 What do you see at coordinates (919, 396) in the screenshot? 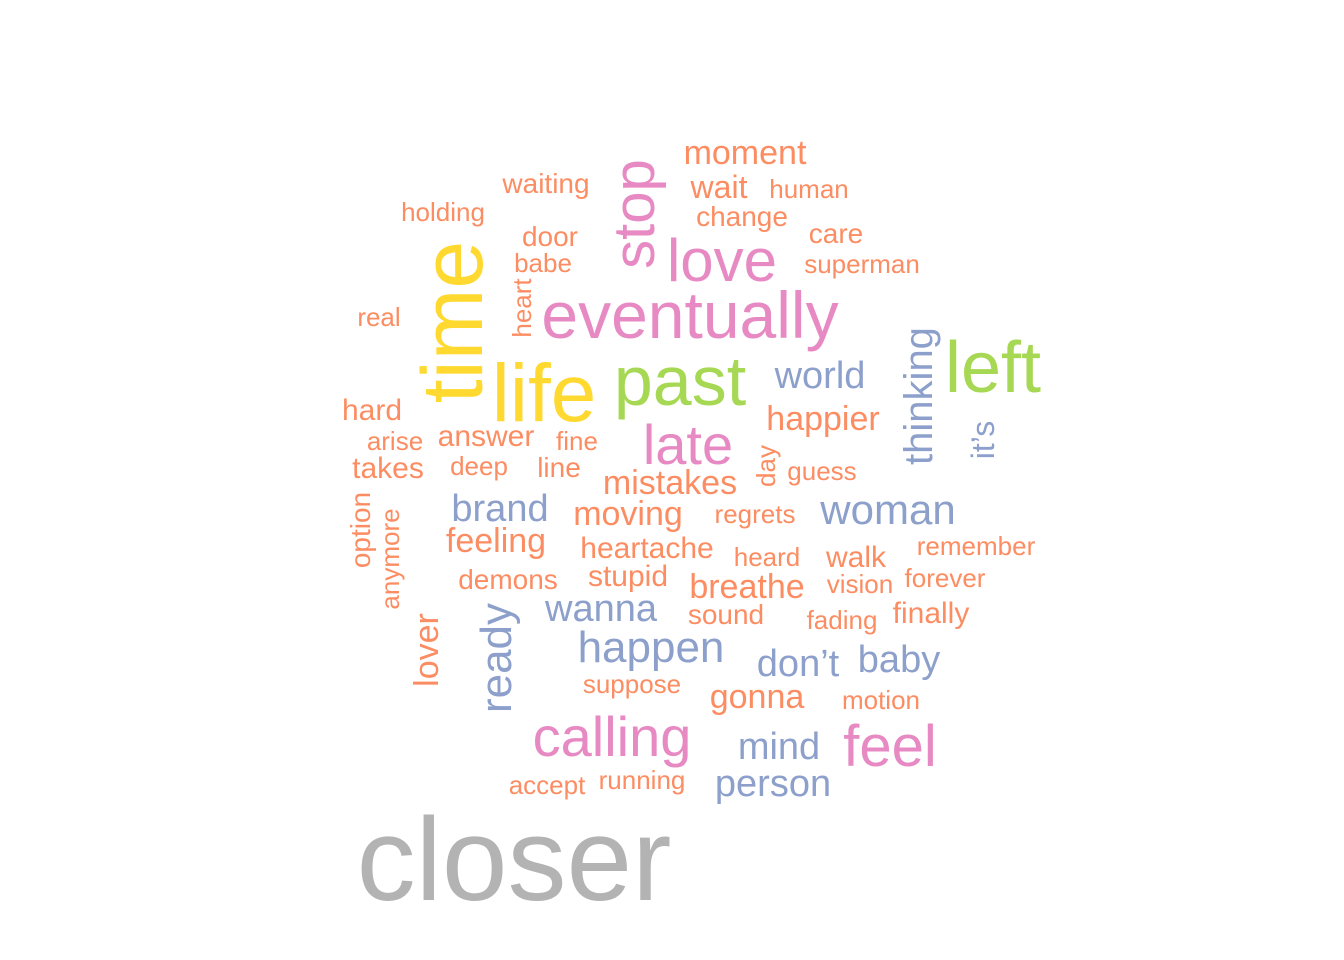
I see `word-thinking: thinking` at bounding box center [919, 396].